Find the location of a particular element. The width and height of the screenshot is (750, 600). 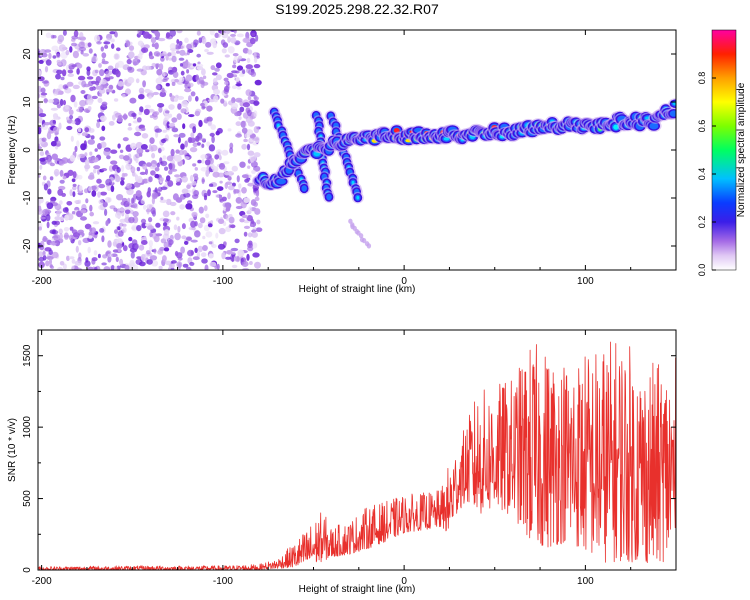

figure-title: S199.2025.298.22.32.R07 is located at coordinates (357, 9).